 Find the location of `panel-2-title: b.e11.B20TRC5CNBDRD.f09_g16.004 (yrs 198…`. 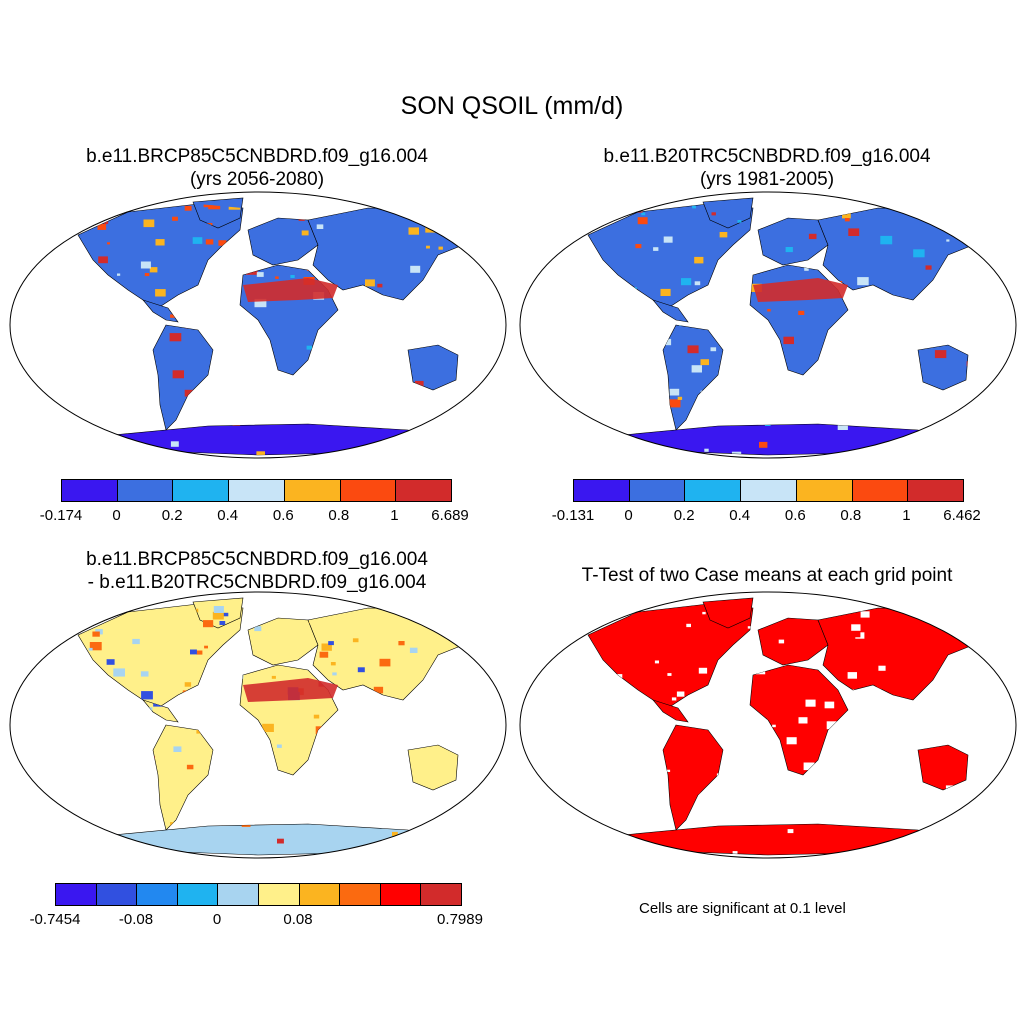

panel-2-title: b.e11.B20TRC5CNBDRD.f09_g16.004 (yrs 198… is located at coordinates (767, 168).